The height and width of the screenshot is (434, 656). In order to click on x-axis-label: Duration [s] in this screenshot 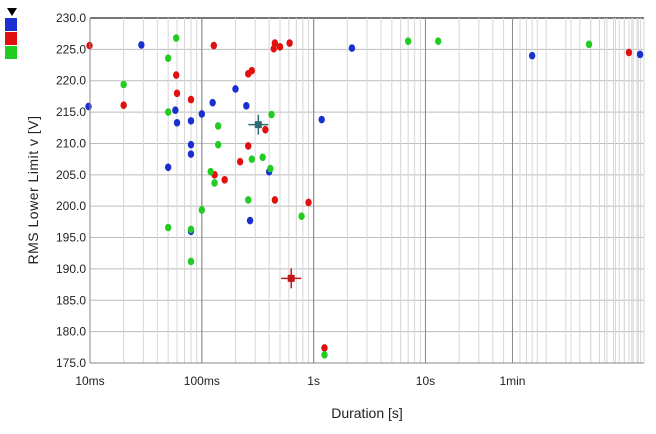, I will do `click(367, 413)`.